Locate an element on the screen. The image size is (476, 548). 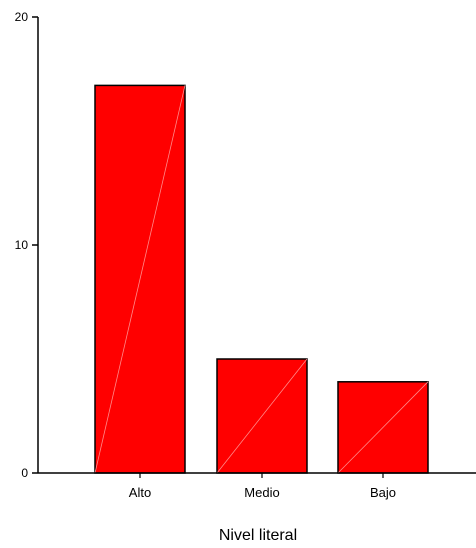
x-category-label: Bajo is located at coordinates (383, 492).